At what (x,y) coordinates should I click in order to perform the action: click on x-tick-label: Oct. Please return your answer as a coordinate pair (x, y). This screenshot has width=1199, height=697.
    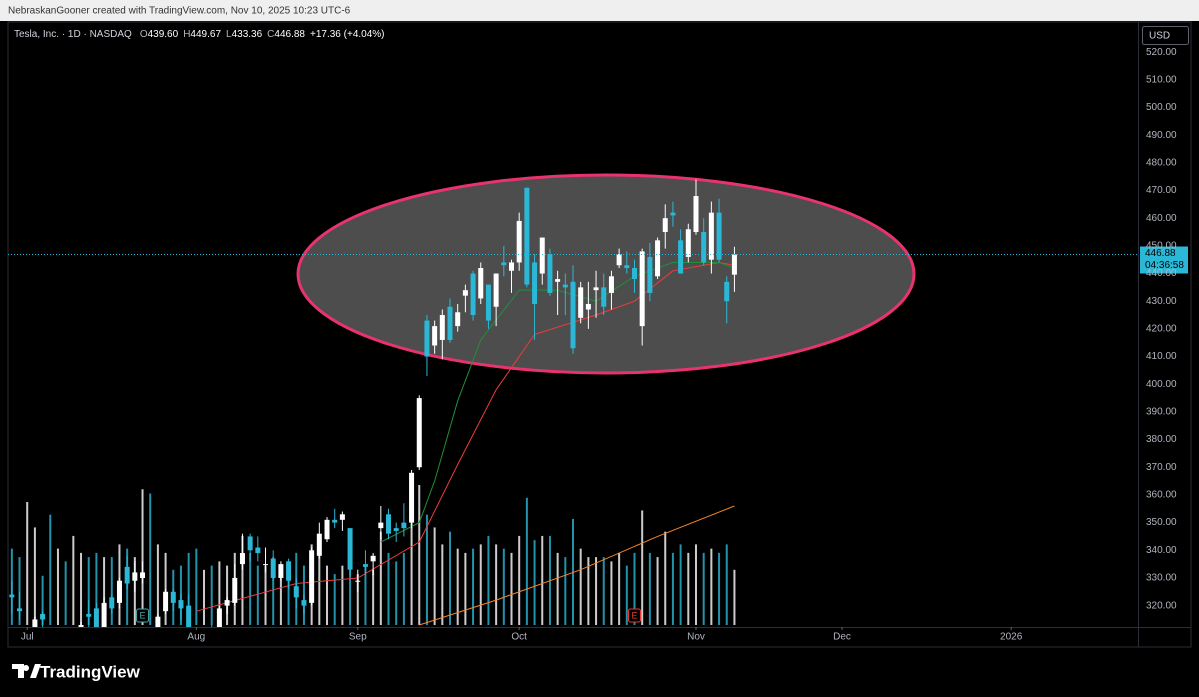
    Looking at the image, I should click on (519, 637).